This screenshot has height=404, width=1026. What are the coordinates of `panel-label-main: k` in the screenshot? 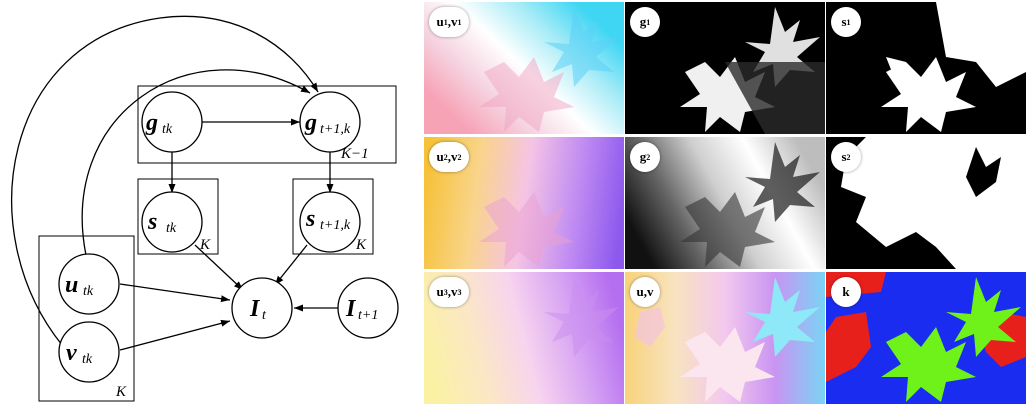 It's located at (846, 291).